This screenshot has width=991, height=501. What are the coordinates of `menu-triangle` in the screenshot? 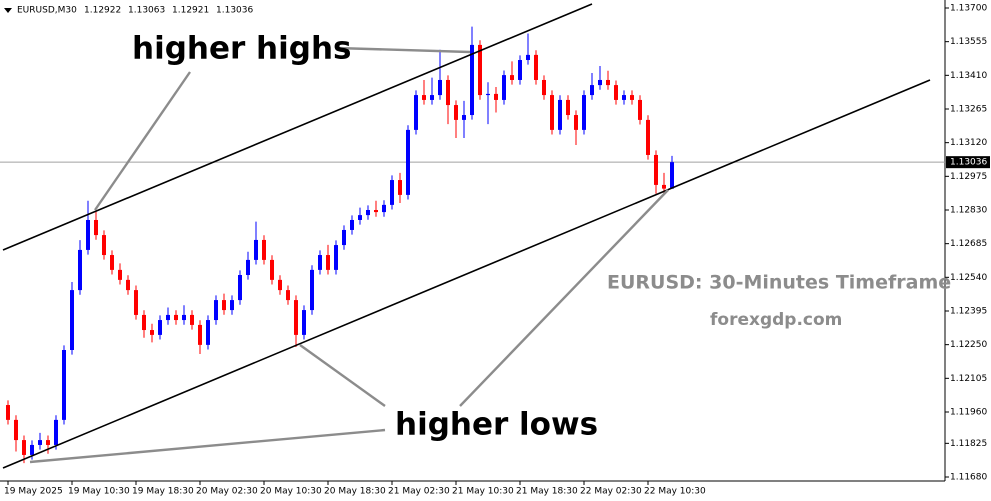 It's located at (8, 10).